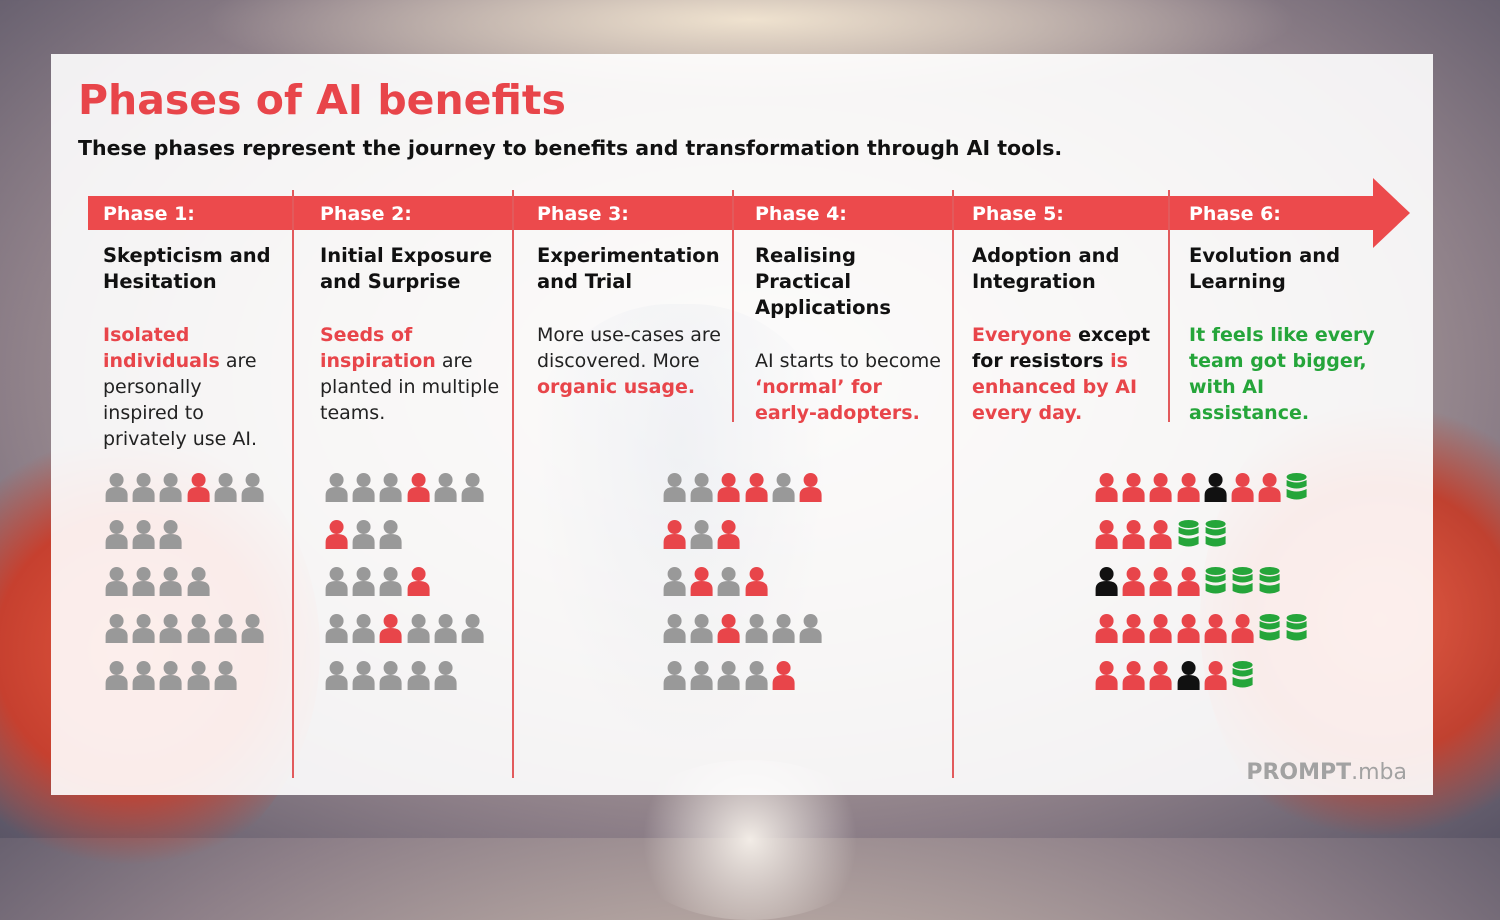 The height and width of the screenshot is (920, 1500). What do you see at coordinates (1265, 268) in the screenshot?
I see `phase-name: Evolution and Learning` at bounding box center [1265, 268].